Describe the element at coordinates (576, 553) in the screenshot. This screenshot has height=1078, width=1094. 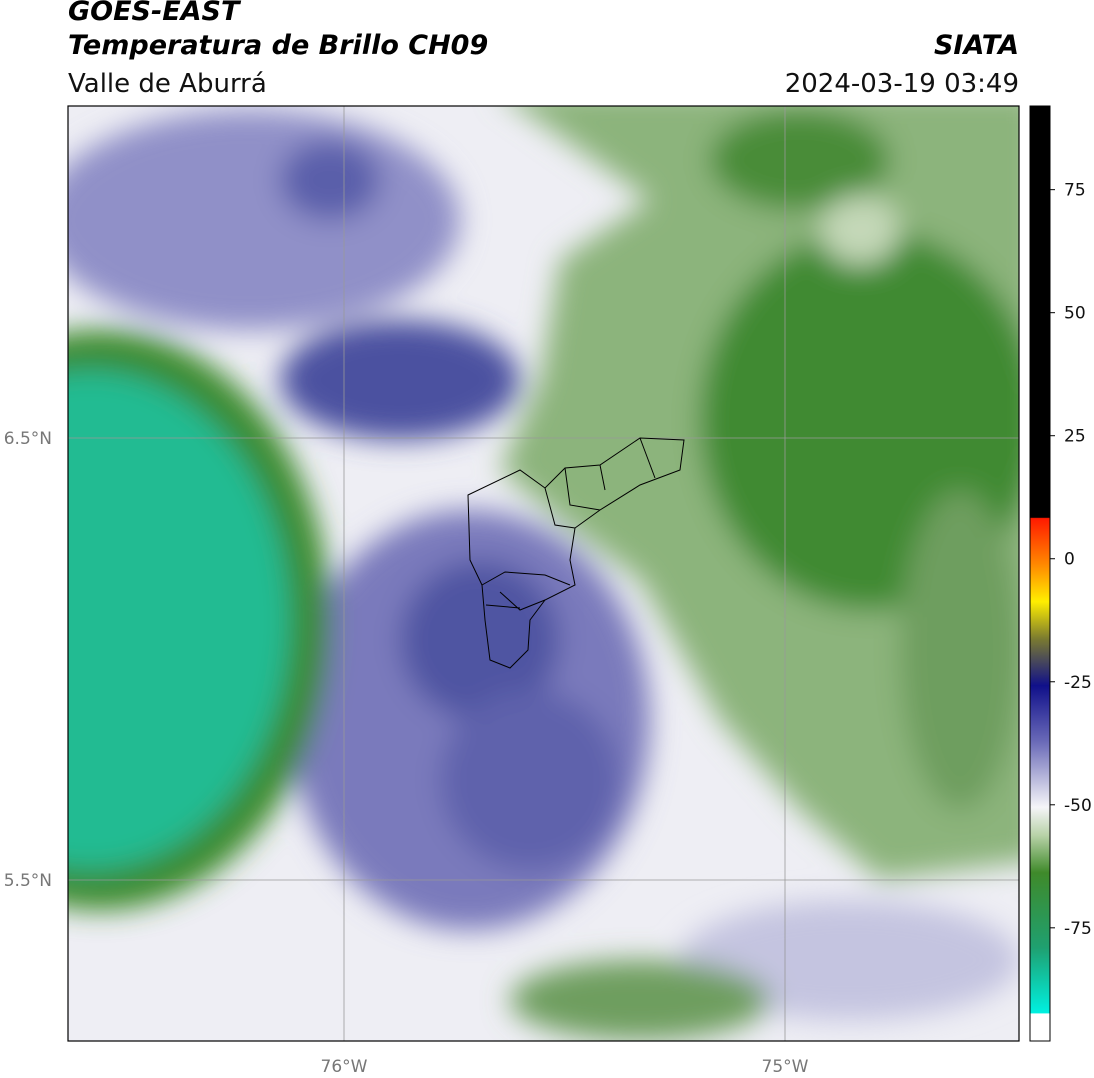
I see `municipal-borders` at that location.